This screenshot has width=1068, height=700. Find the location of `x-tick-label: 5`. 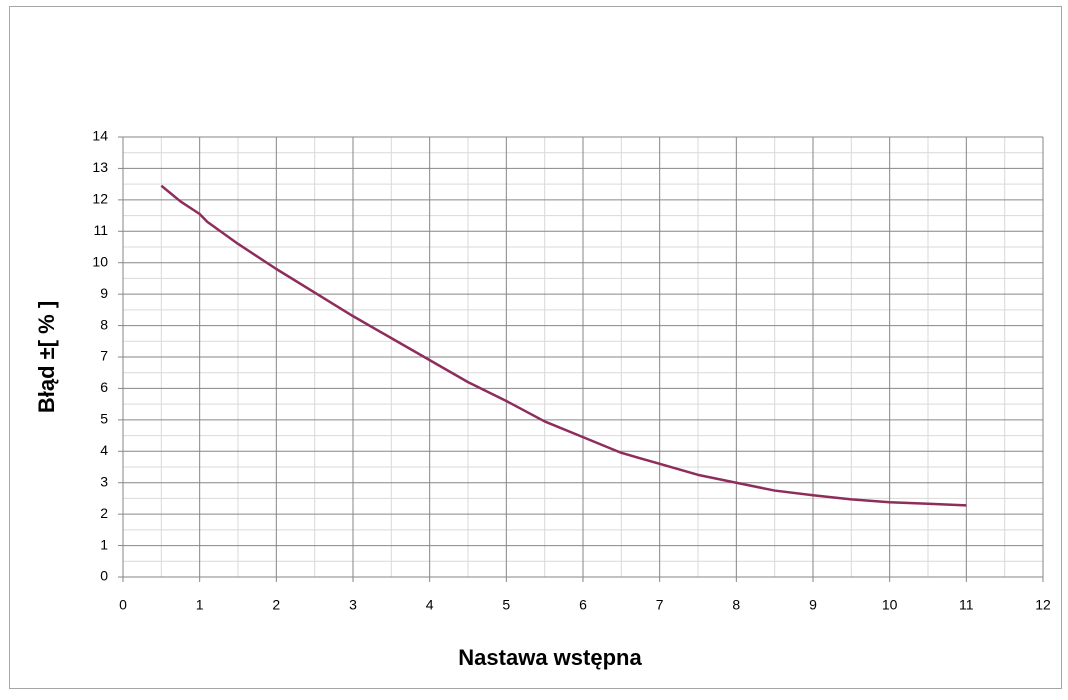

x-tick-label: 5 is located at coordinates (506, 605).